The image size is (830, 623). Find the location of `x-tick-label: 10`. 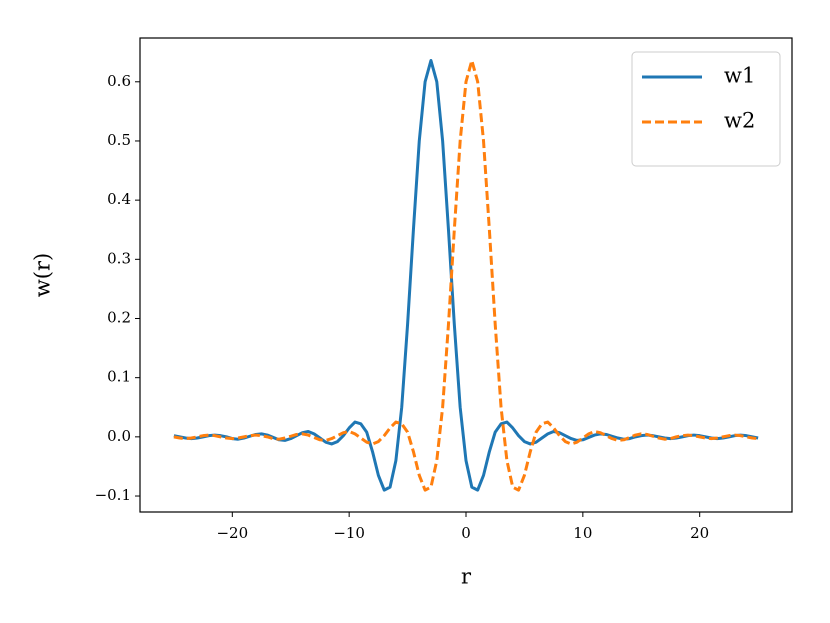

x-tick-label: 10 is located at coordinates (582, 533).